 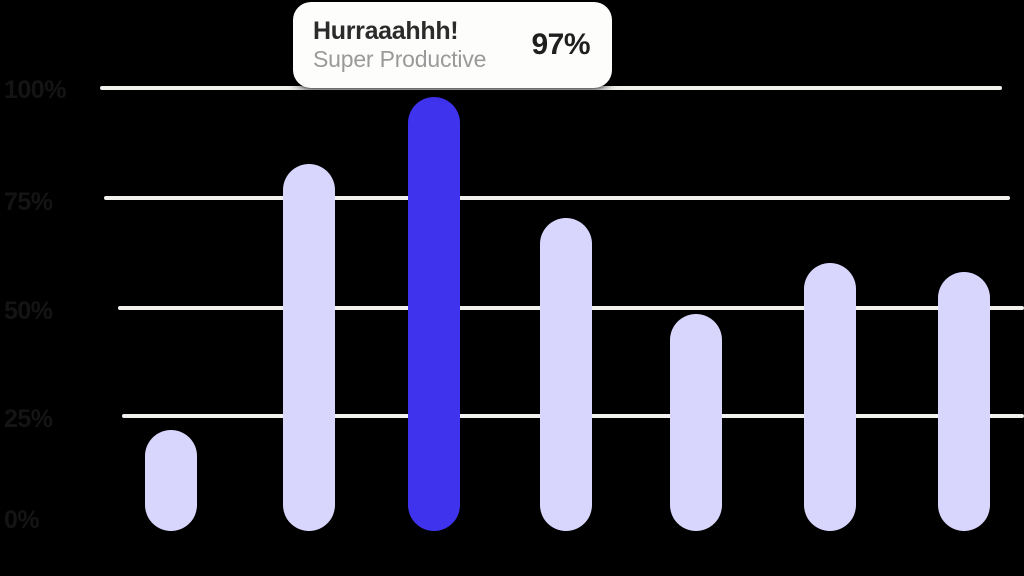 What do you see at coordinates (22, 520) in the screenshot?
I see `y-axis-tick-label: 0%` at bounding box center [22, 520].